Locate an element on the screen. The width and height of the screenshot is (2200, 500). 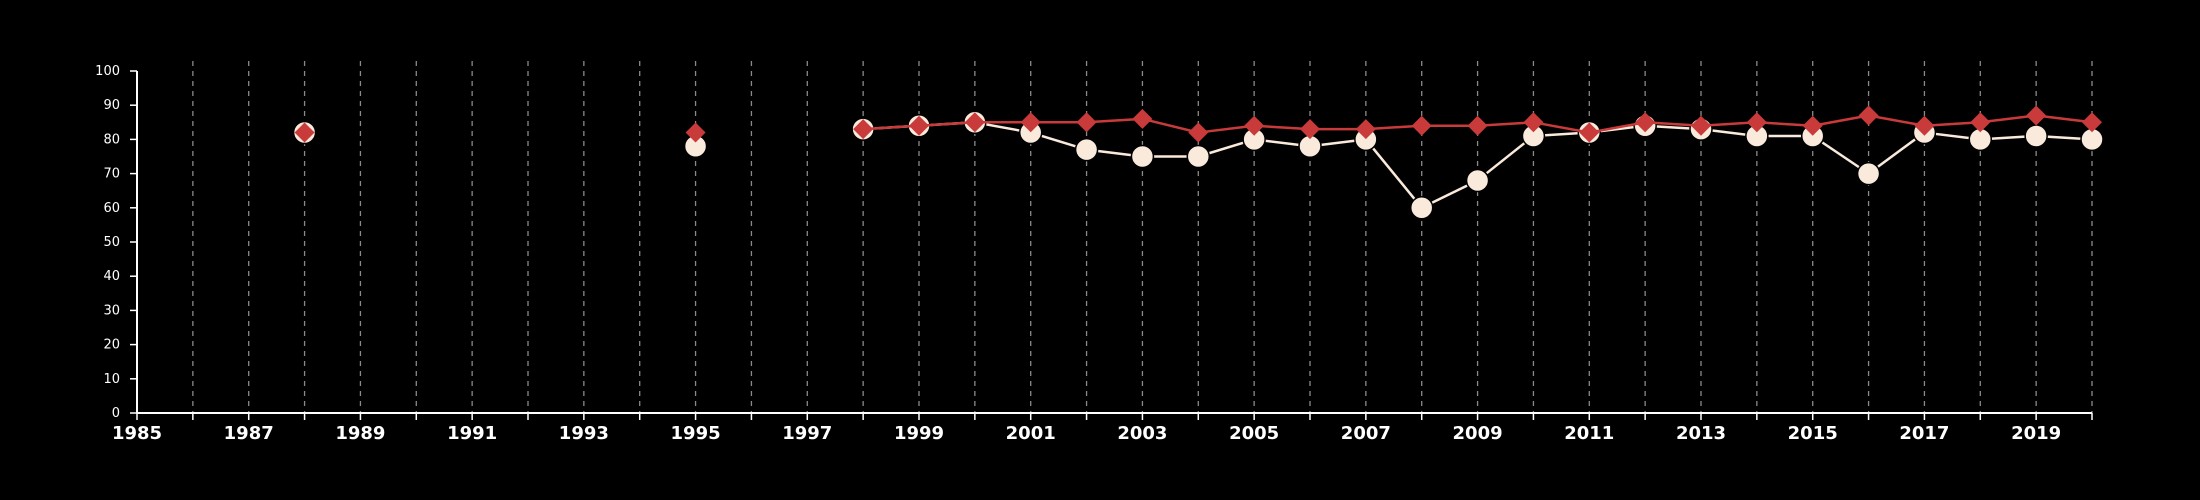
y-axis-ticks: 0 10 20 30 40 50 60 70 80 90 100 is located at coordinates (116, 242).